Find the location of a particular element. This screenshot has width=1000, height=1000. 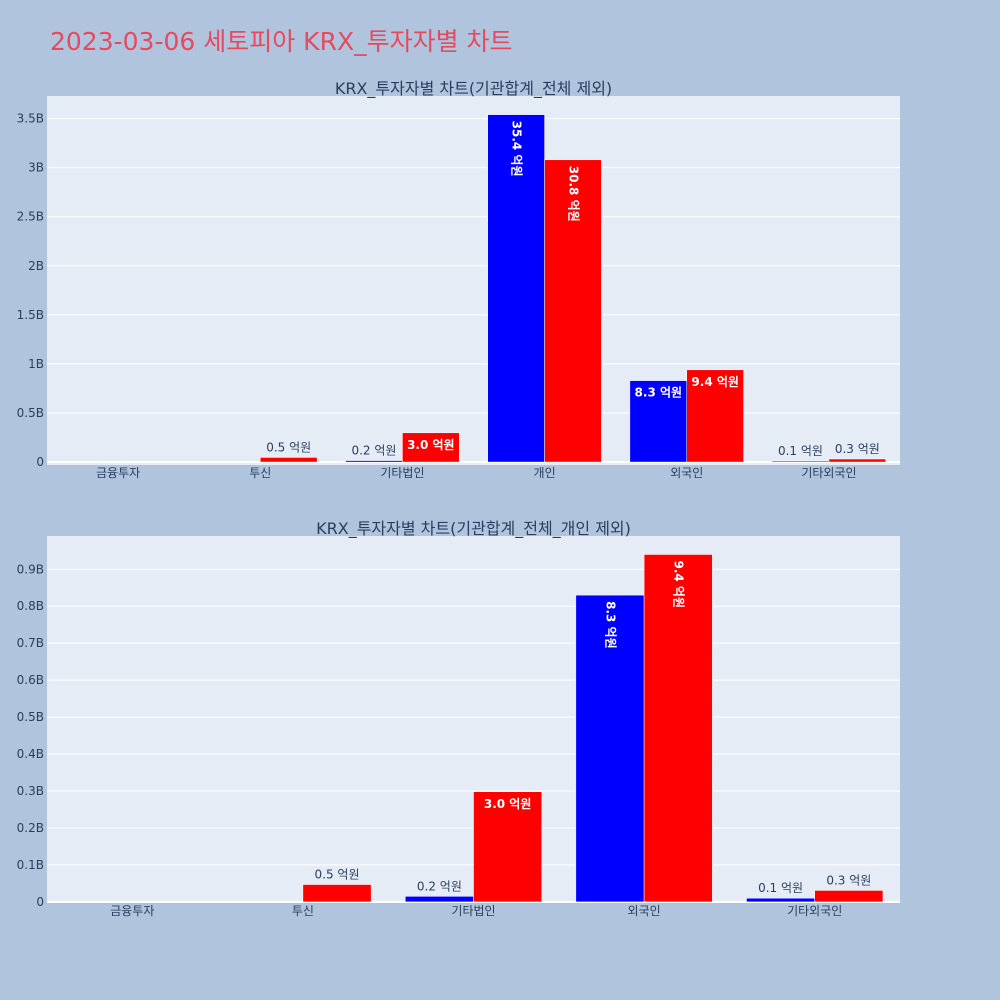

x-tick-label: 개인 is located at coordinates (545, 473).